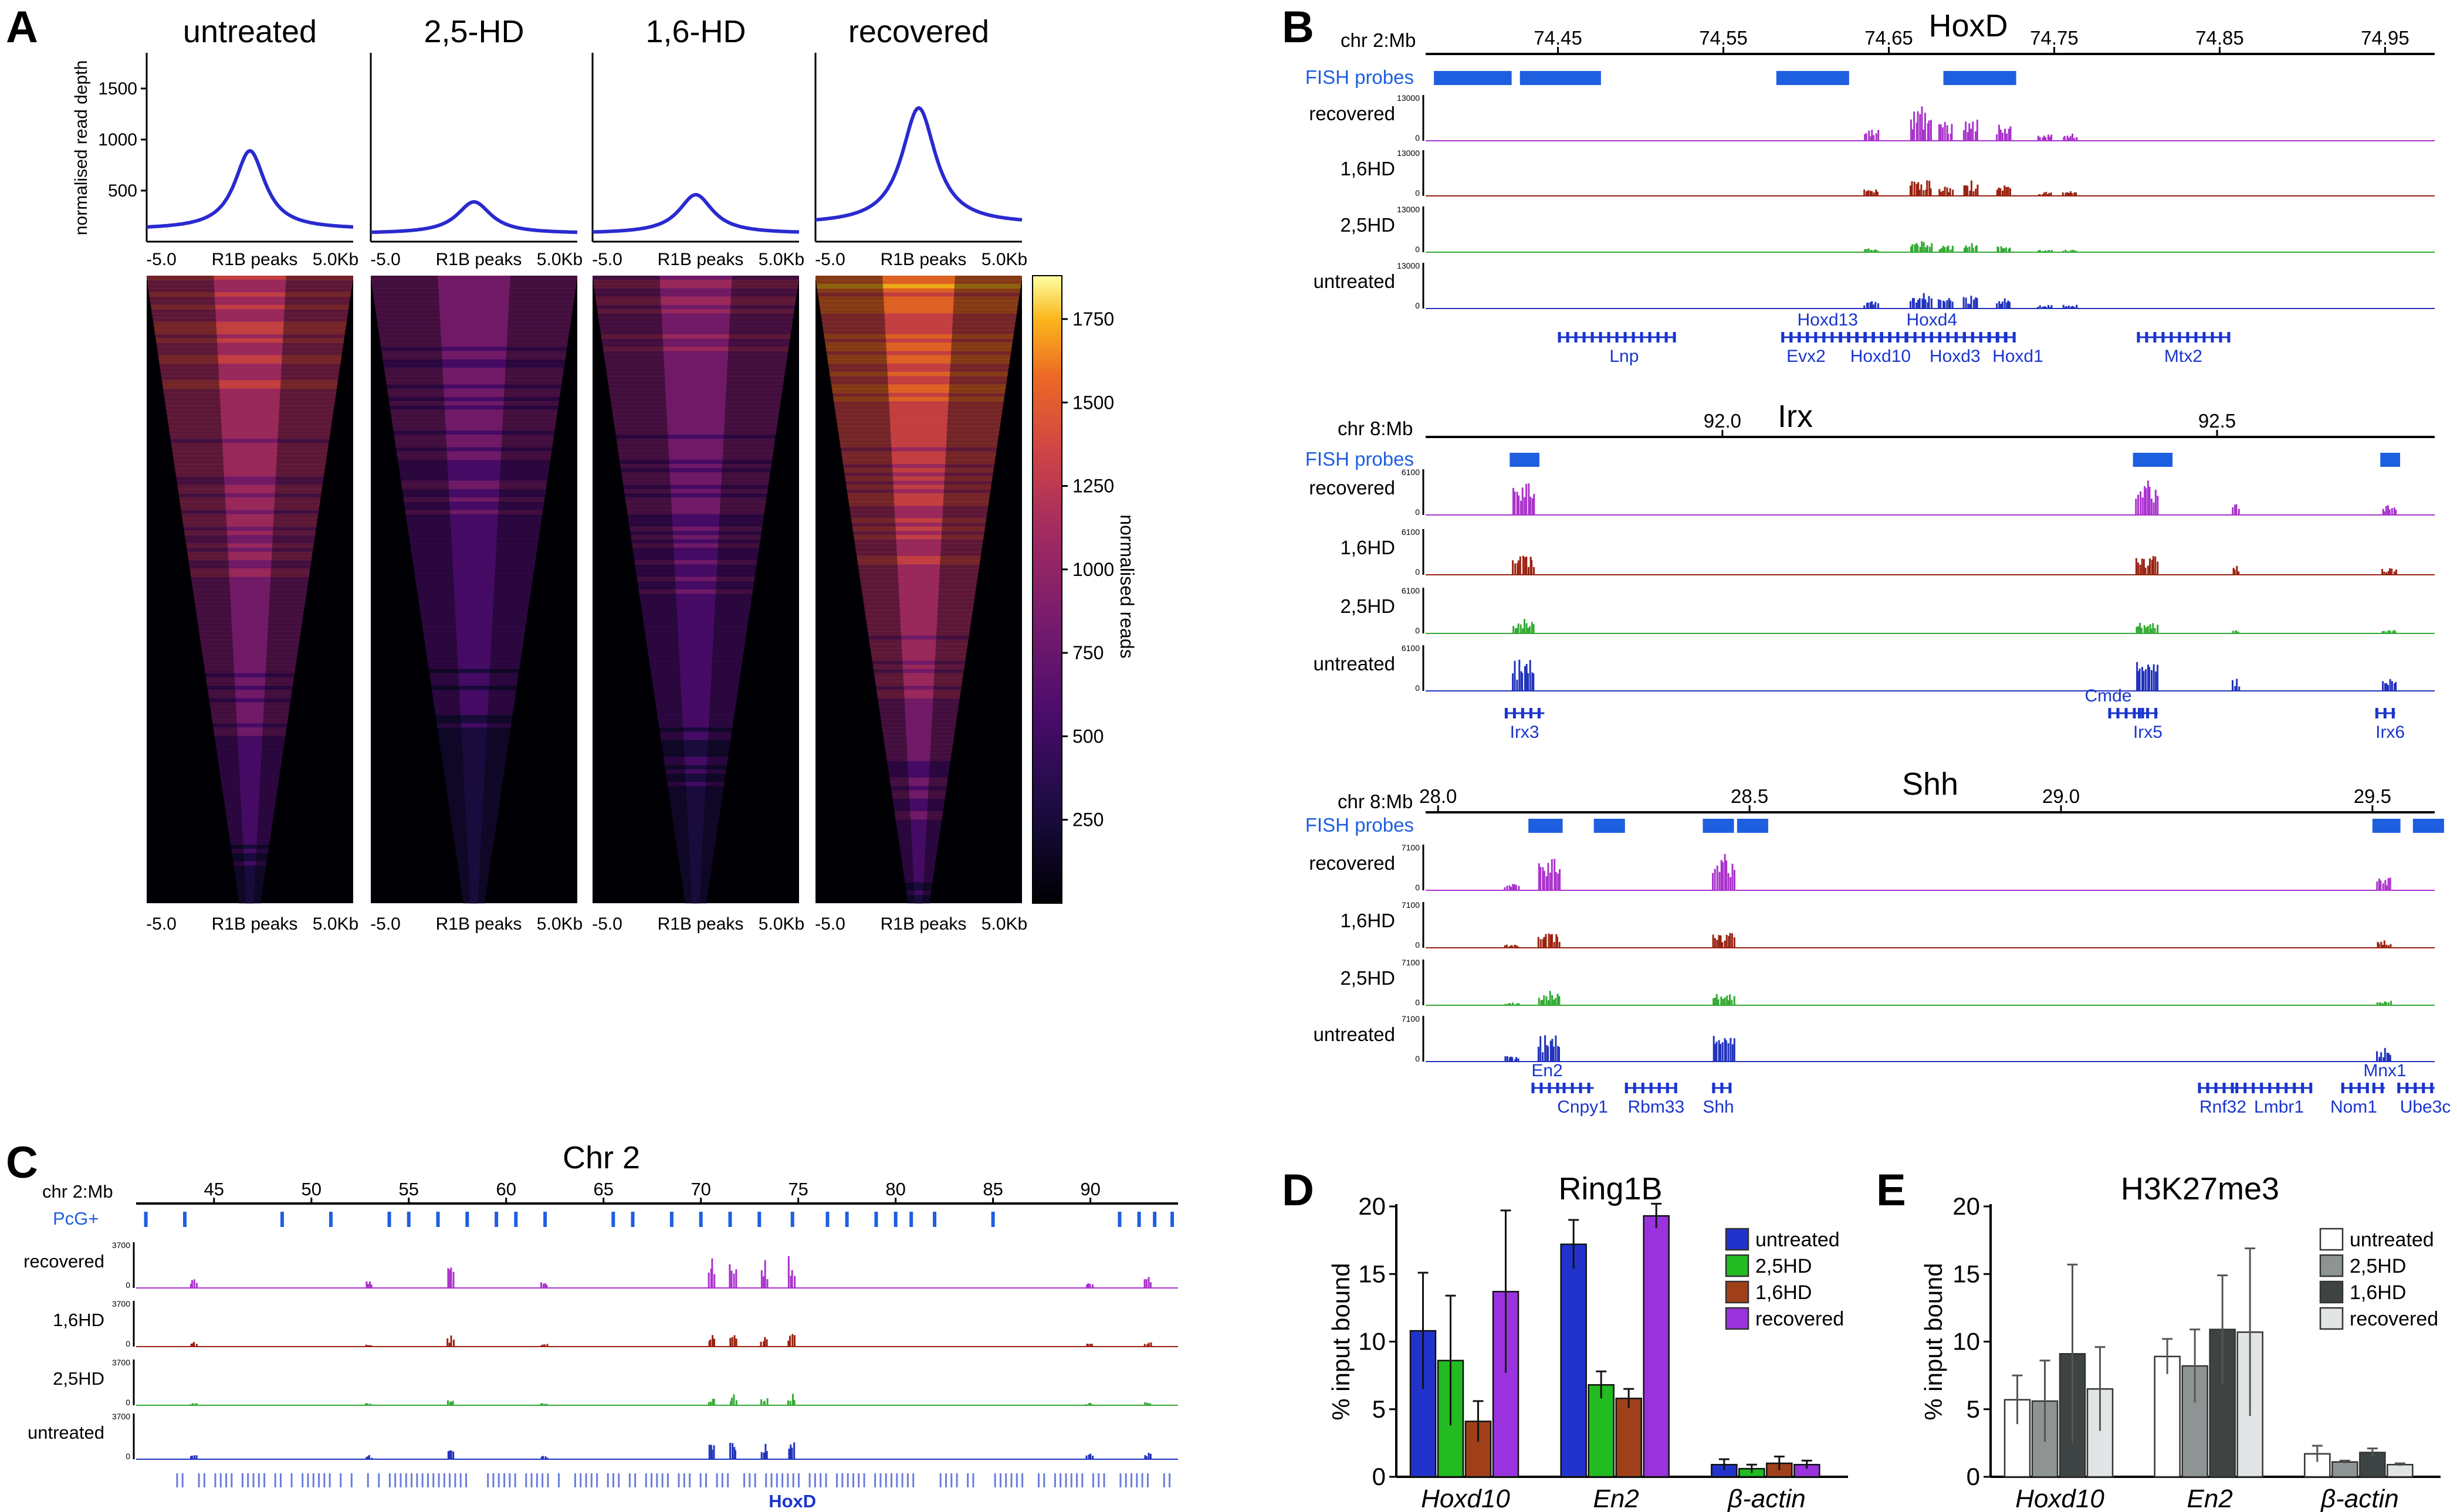 This screenshot has width=2457, height=1512. Describe the element at coordinates (1367, 921) in the screenshot. I see `b-Shh-track-label-1: 1,6HD` at that location.